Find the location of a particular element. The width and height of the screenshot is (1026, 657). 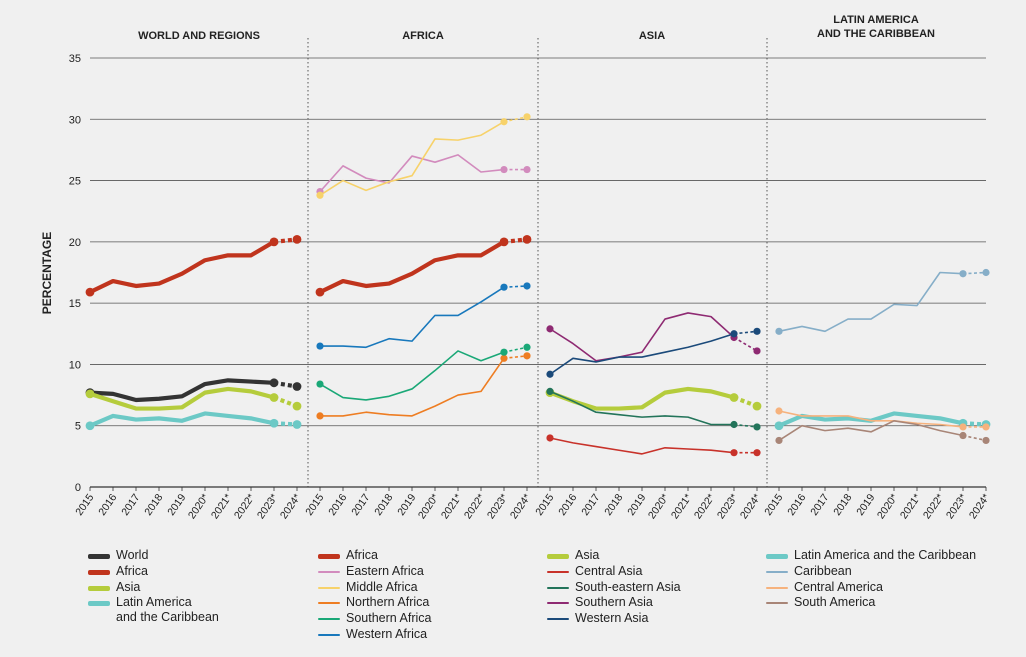

panel-title: LATIN AMERICA AND THE CARIBBEAN is located at coordinates (876, 27).